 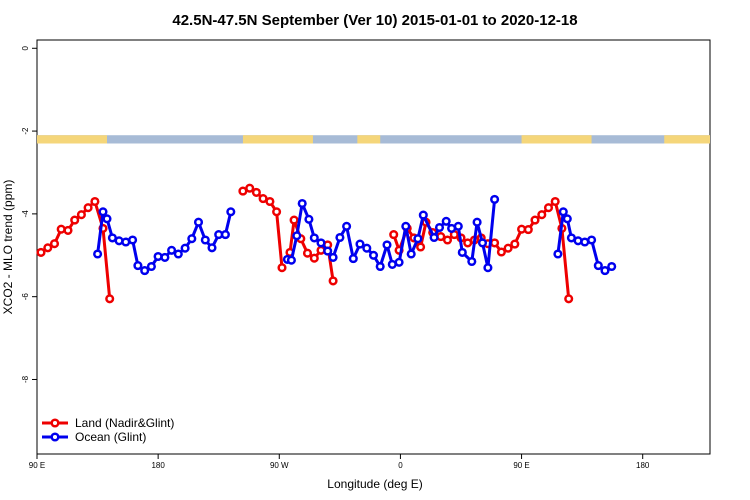 I want to click on series-ocean, so click(x=355, y=235).